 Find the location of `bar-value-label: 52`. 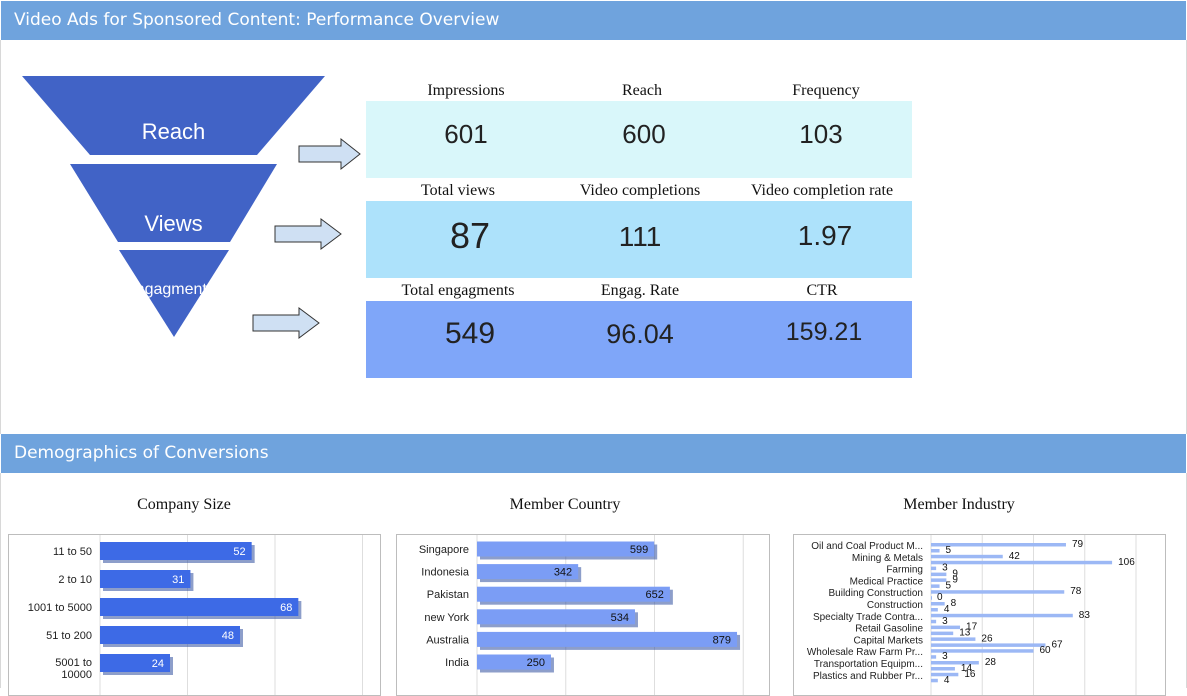

bar-value-label: 52 is located at coordinates (239, 552).